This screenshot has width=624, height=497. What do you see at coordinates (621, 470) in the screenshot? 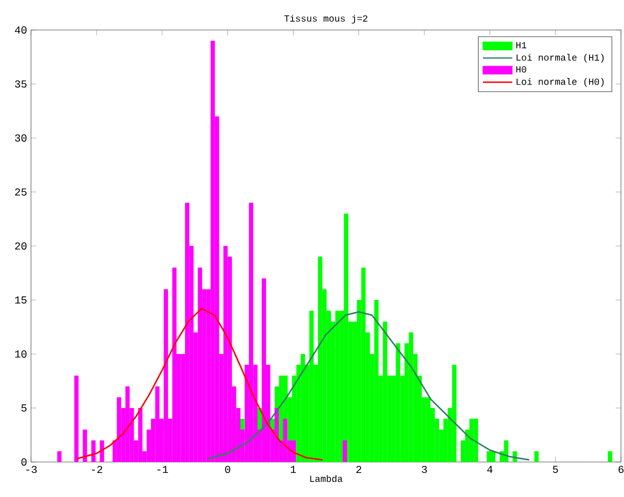
I see `x-tick-label: 6` at bounding box center [621, 470].